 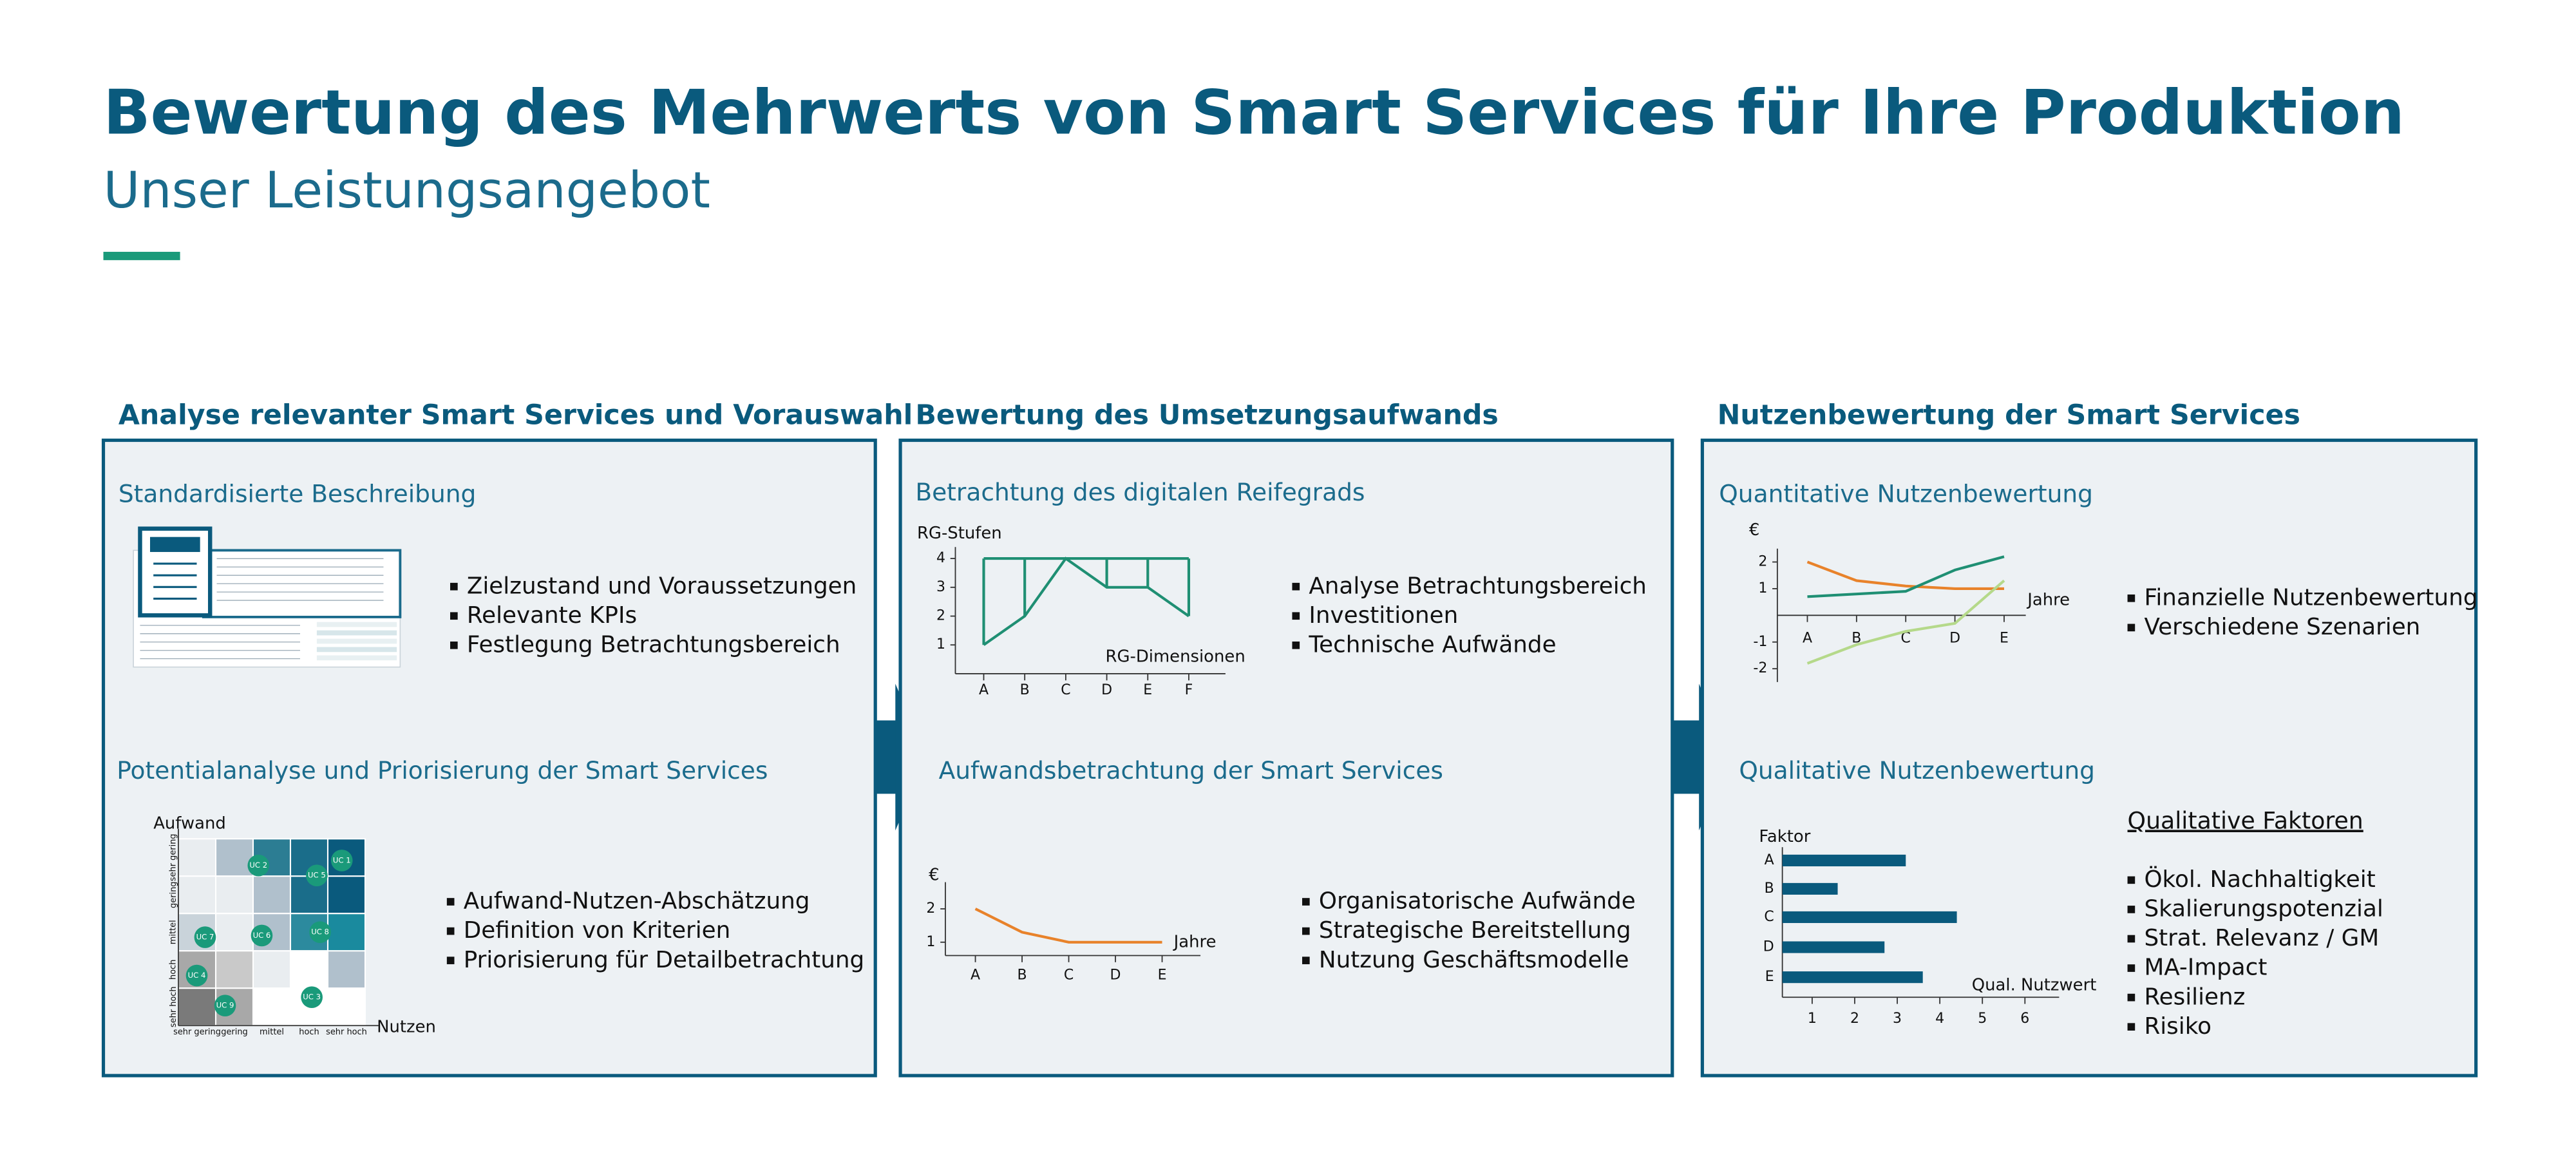 What do you see at coordinates (1478, 586) in the screenshot?
I see `bullet-text: Analyse Betrachtungsbereich` at bounding box center [1478, 586].